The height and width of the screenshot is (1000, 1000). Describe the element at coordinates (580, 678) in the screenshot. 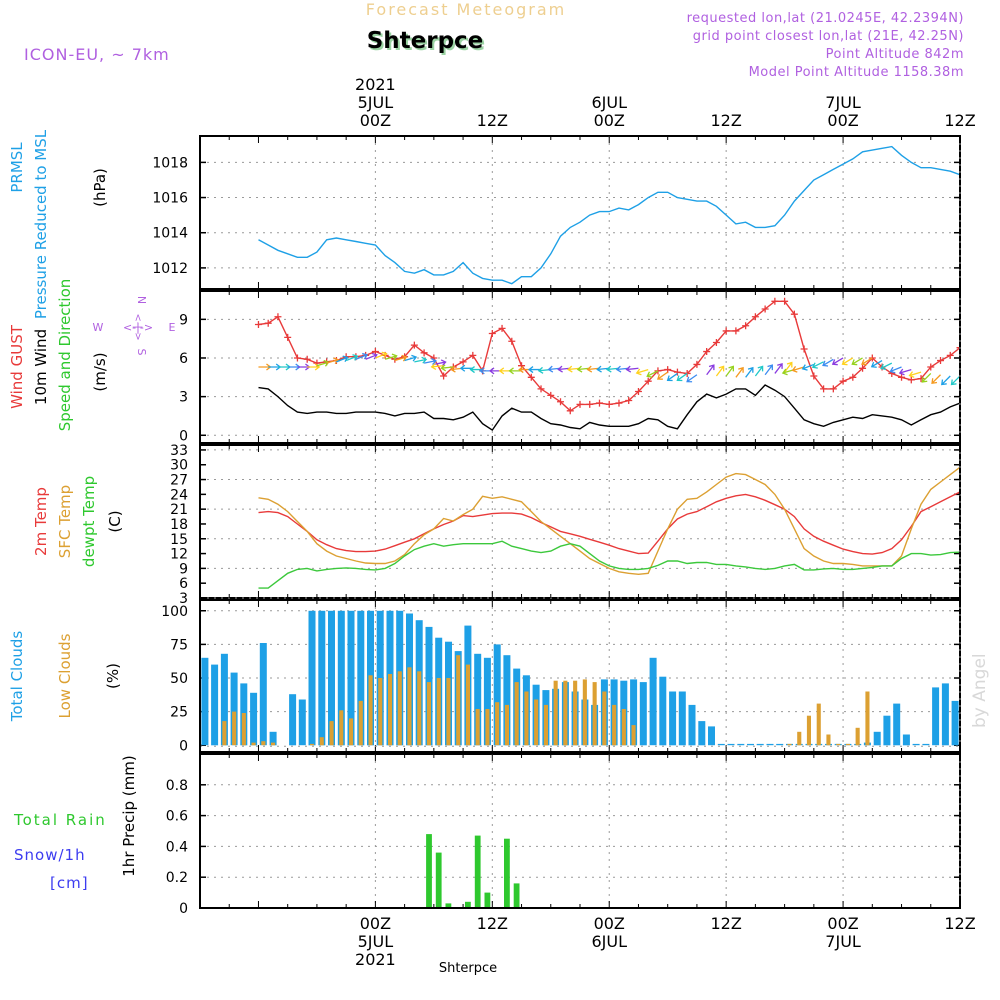

I see `clouds-plot-area` at that location.